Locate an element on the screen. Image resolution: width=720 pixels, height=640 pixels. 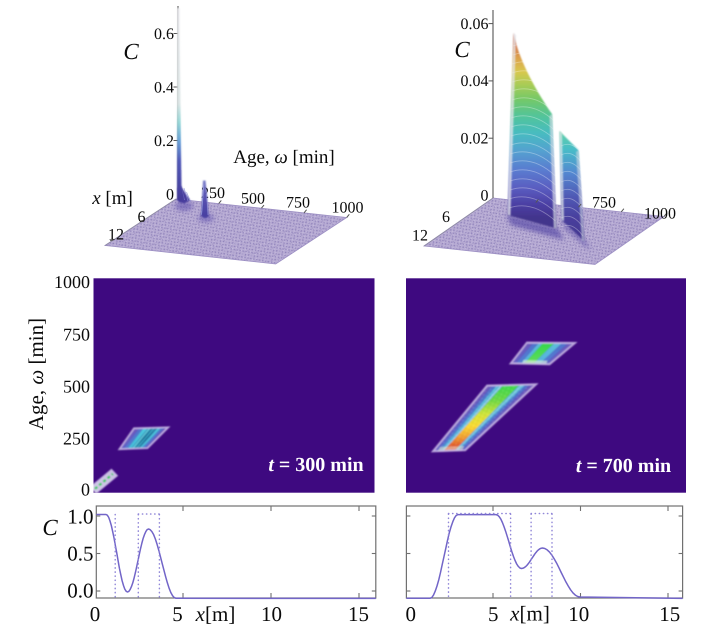
svg-text: x [m] is located at coordinates (112, 198).